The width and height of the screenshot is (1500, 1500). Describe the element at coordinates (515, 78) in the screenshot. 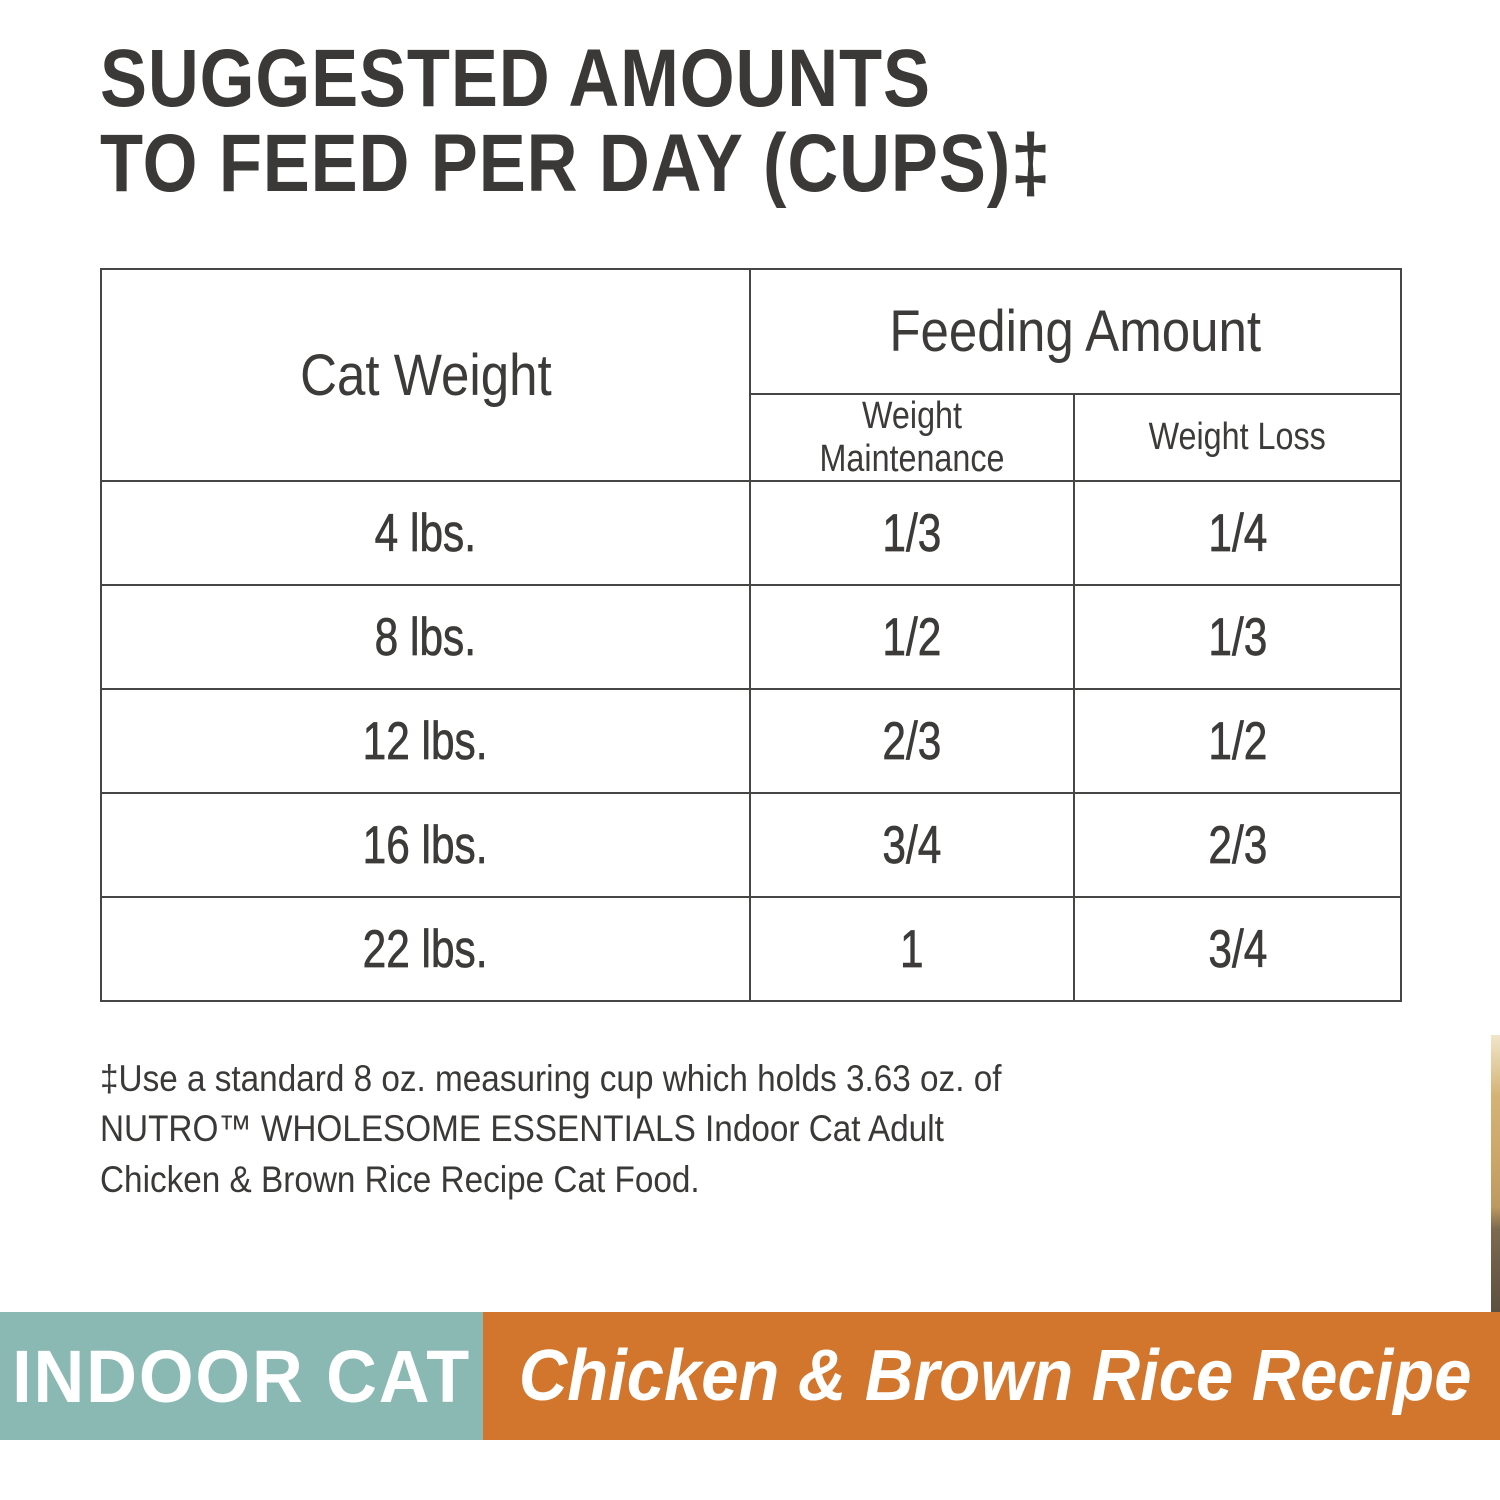

I see `page-title-line1: SUGGESTED AMOUNTS` at that location.